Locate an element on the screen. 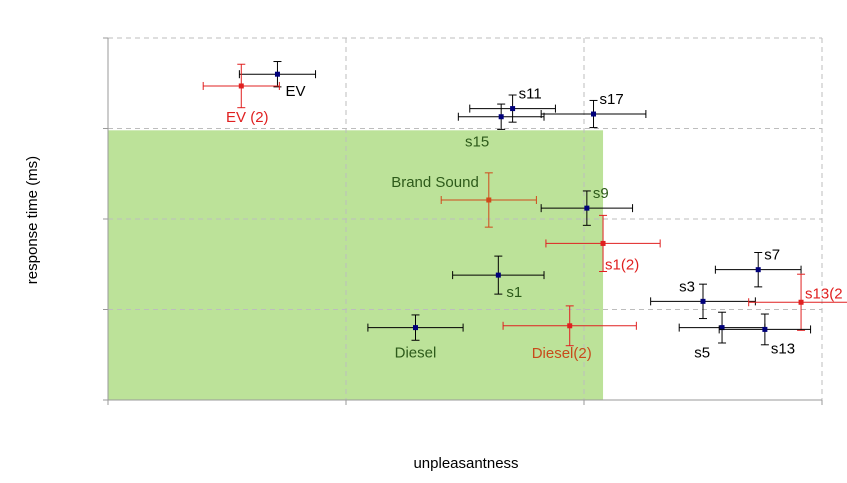 The width and height of the screenshot is (847, 483). y-axis-title: response time (ms) is located at coordinates (32, 220).